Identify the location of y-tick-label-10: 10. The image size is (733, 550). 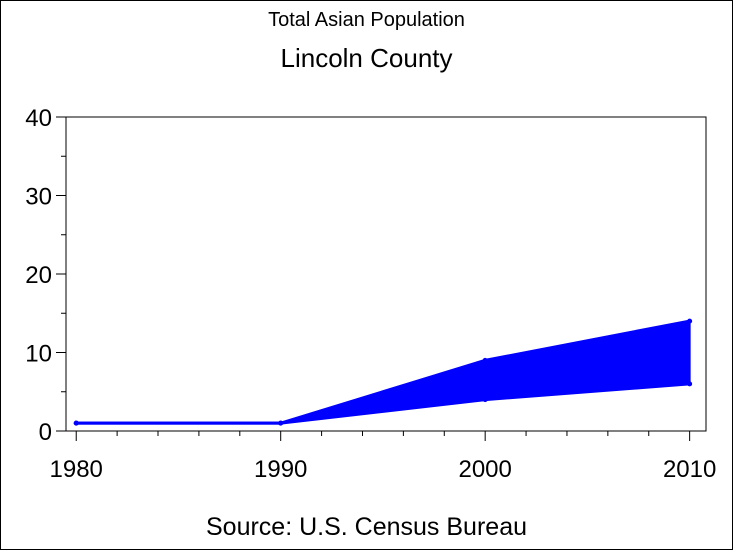
(38, 354).